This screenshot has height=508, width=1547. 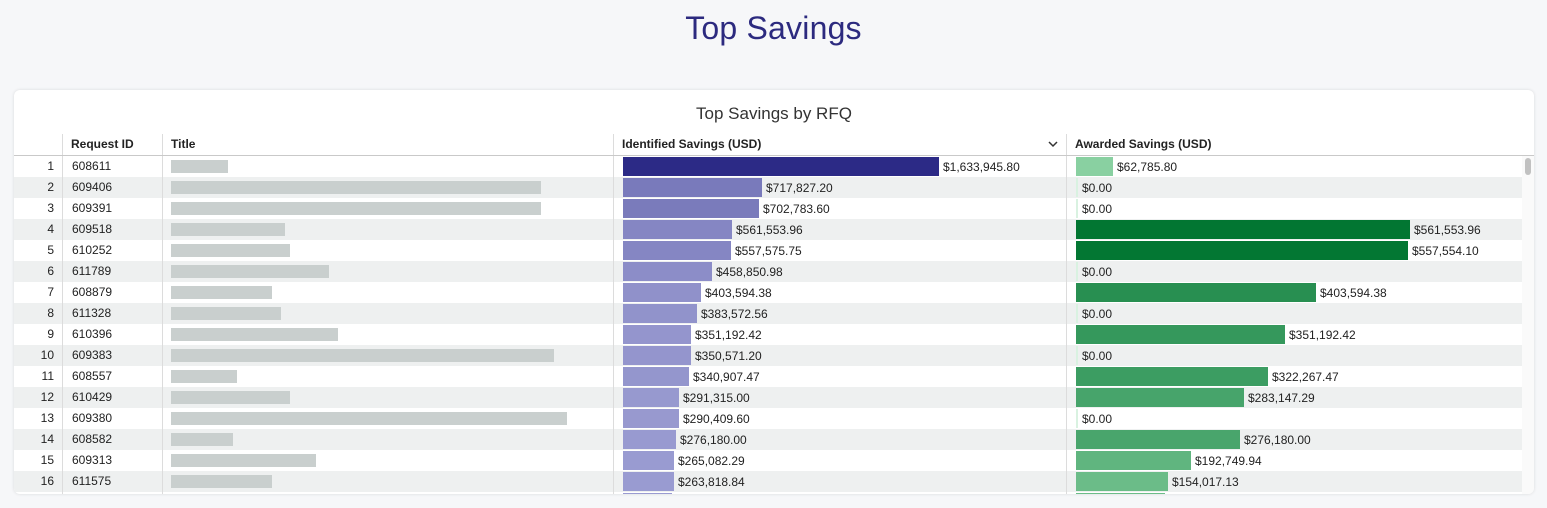 I want to click on awarded-savings-cell: $276,180.00, so click(x=1294, y=439).